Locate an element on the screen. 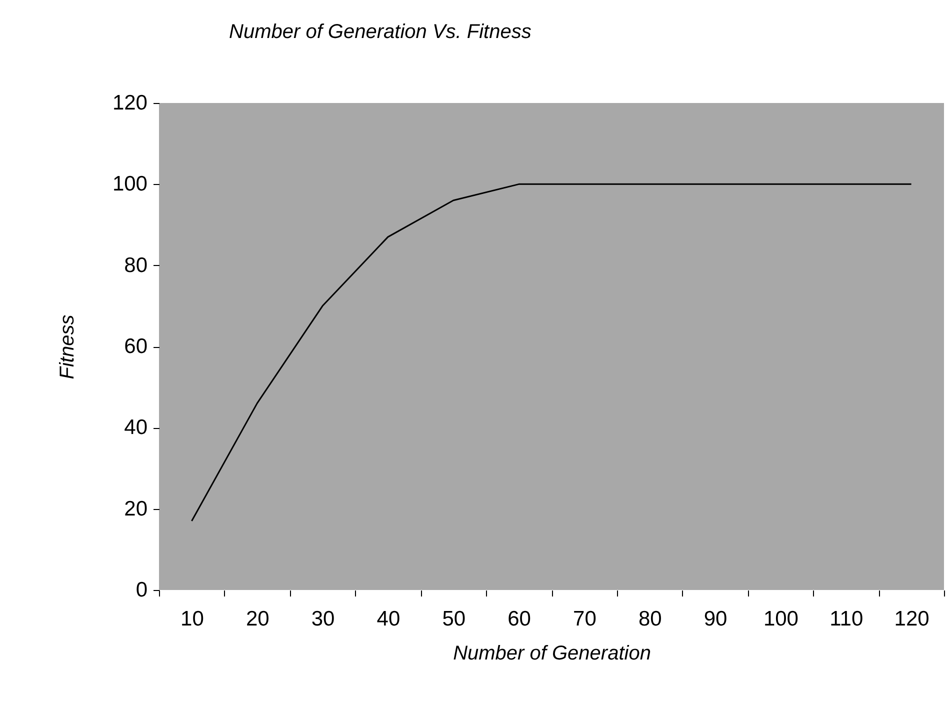  y-tick-label: 80 is located at coordinates (136, 265).